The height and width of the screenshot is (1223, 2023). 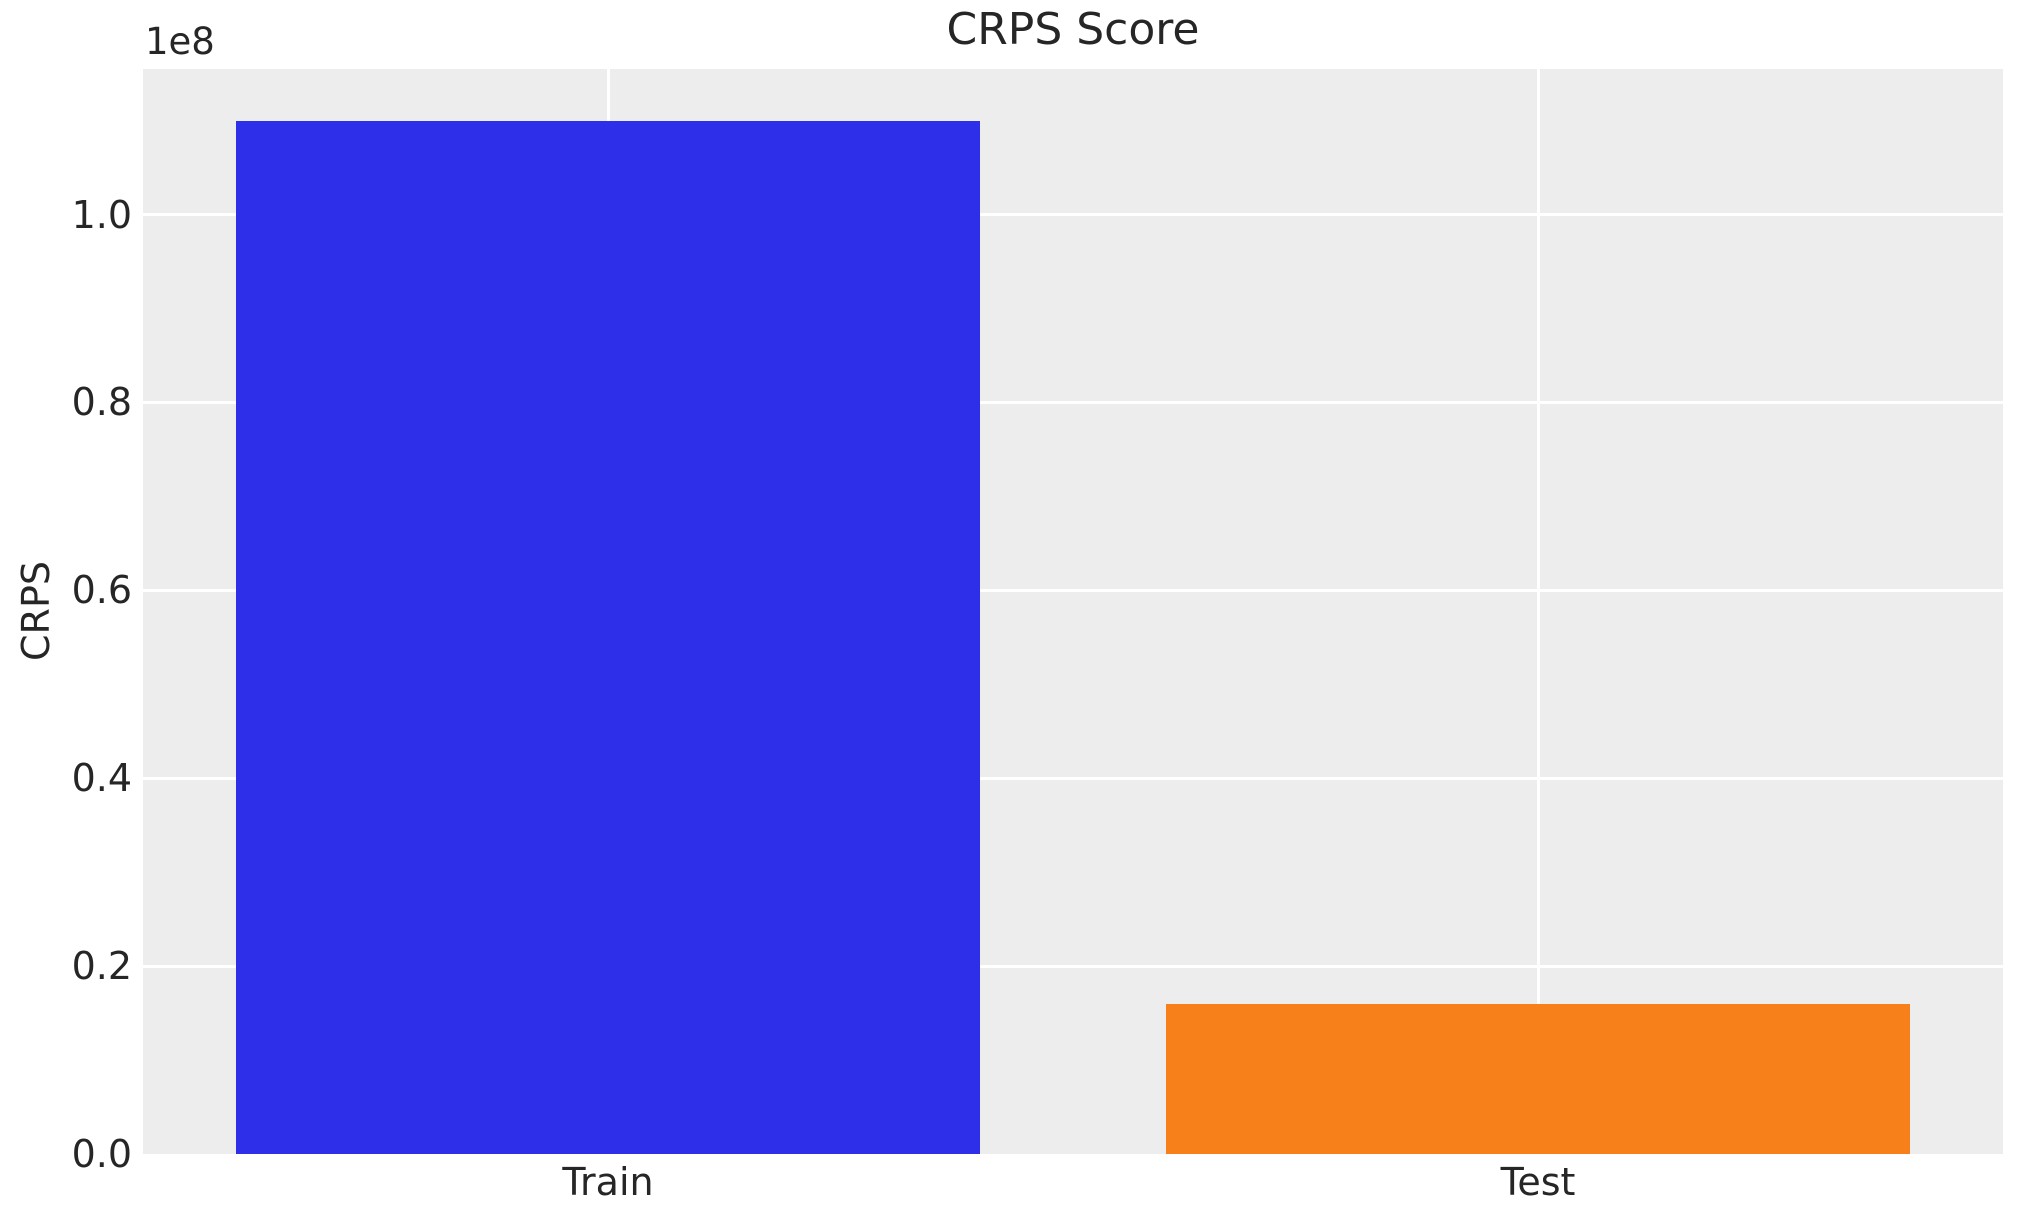 What do you see at coordinates (1538, 611) in the screenshot?
I see `gridline-vertical` at bounding box center [1538, 611].